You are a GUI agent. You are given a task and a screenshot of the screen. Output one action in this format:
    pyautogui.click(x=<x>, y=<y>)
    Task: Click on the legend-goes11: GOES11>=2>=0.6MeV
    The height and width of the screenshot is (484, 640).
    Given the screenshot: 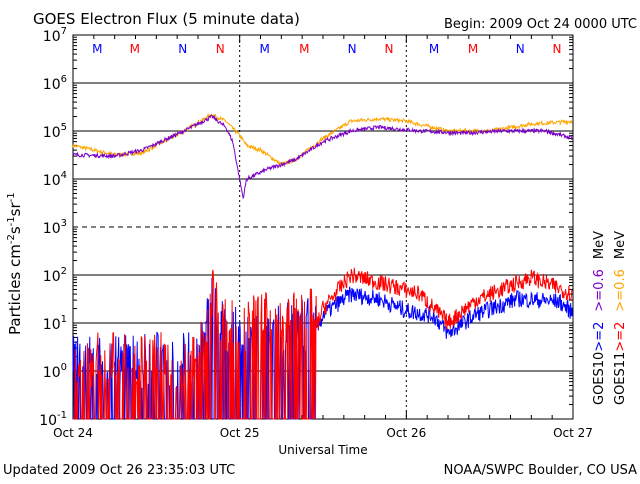 What is the action you would take?
    pyautogui.click(x=620, y=318)
    